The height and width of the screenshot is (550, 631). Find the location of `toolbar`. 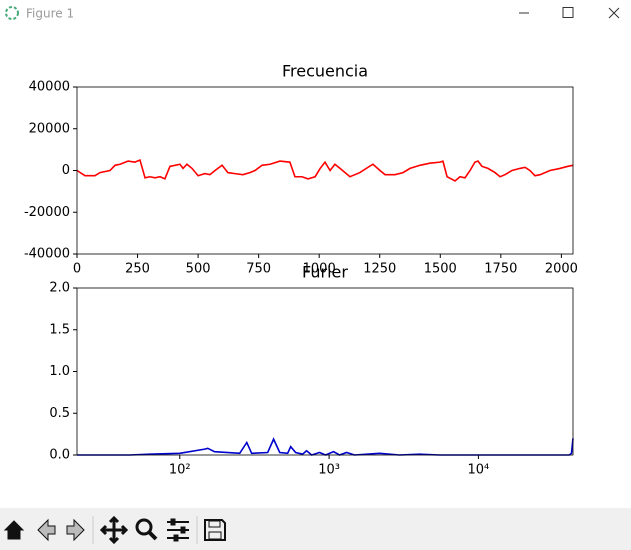

toolbar is located at coordinates (315, 529).